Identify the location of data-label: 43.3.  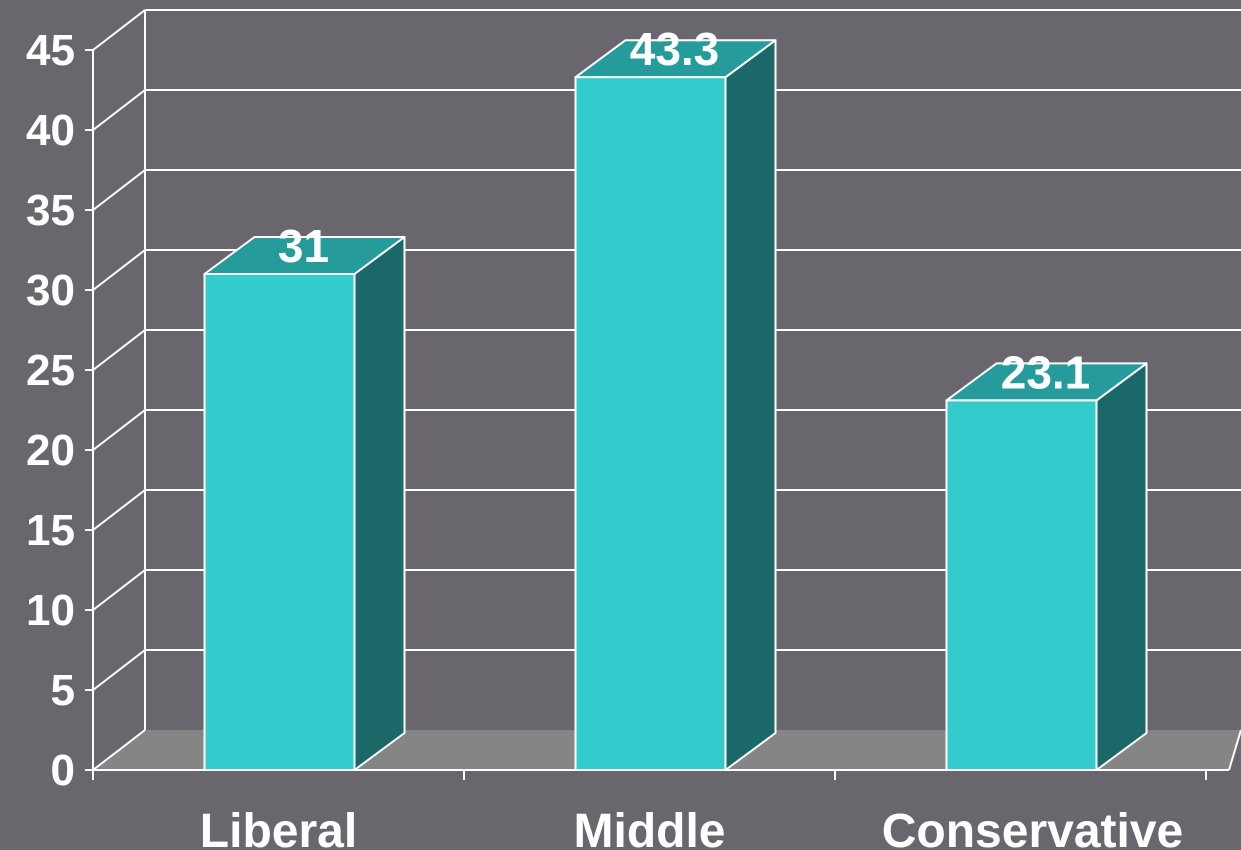
(675, 49).